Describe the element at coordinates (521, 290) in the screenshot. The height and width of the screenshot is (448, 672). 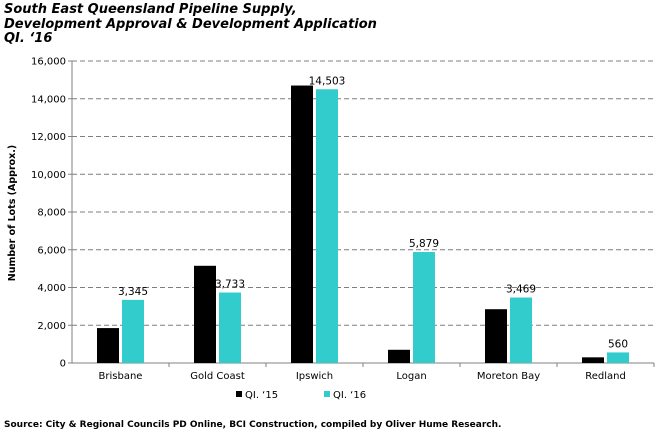
I see `data-label: 3,469` at that location.